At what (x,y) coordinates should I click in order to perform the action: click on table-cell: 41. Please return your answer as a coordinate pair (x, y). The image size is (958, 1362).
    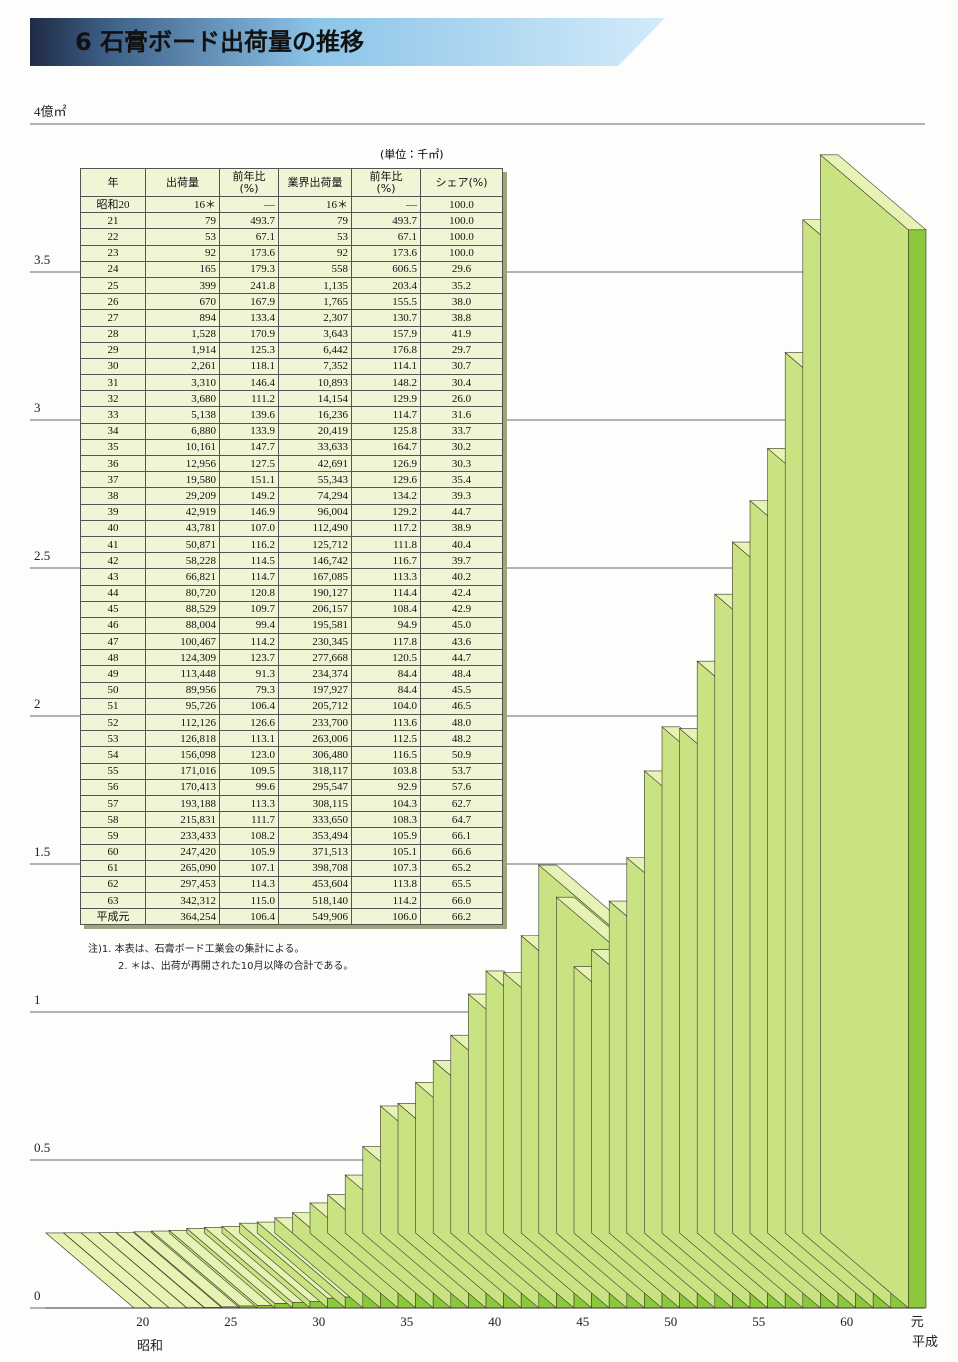
    Looking at the image, I should click on (113, 544).